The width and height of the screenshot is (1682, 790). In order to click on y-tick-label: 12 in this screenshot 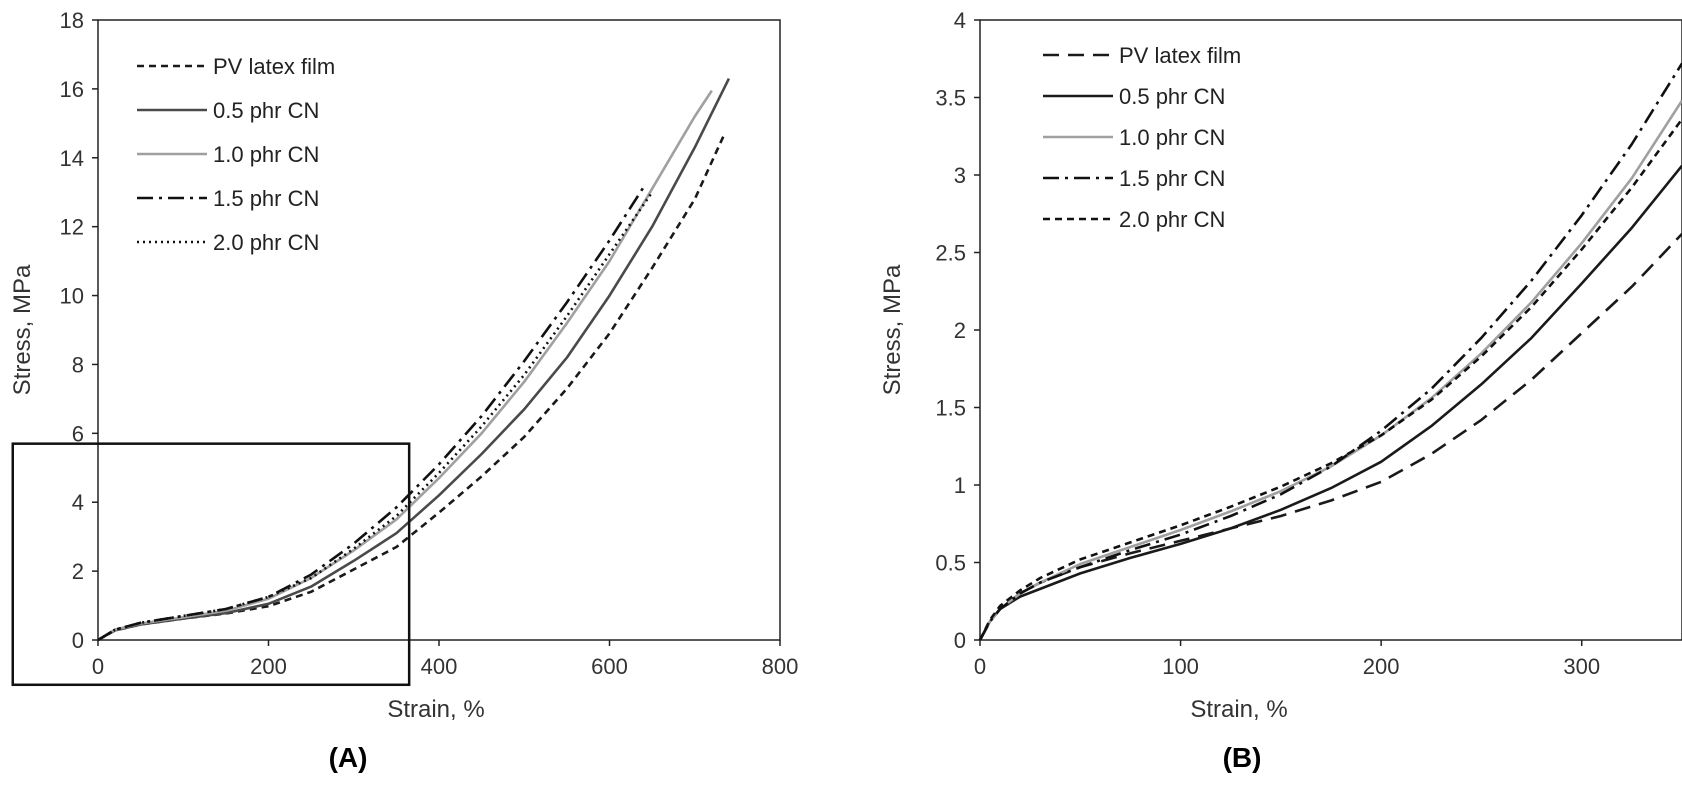, I will do `click(72, 227)`.